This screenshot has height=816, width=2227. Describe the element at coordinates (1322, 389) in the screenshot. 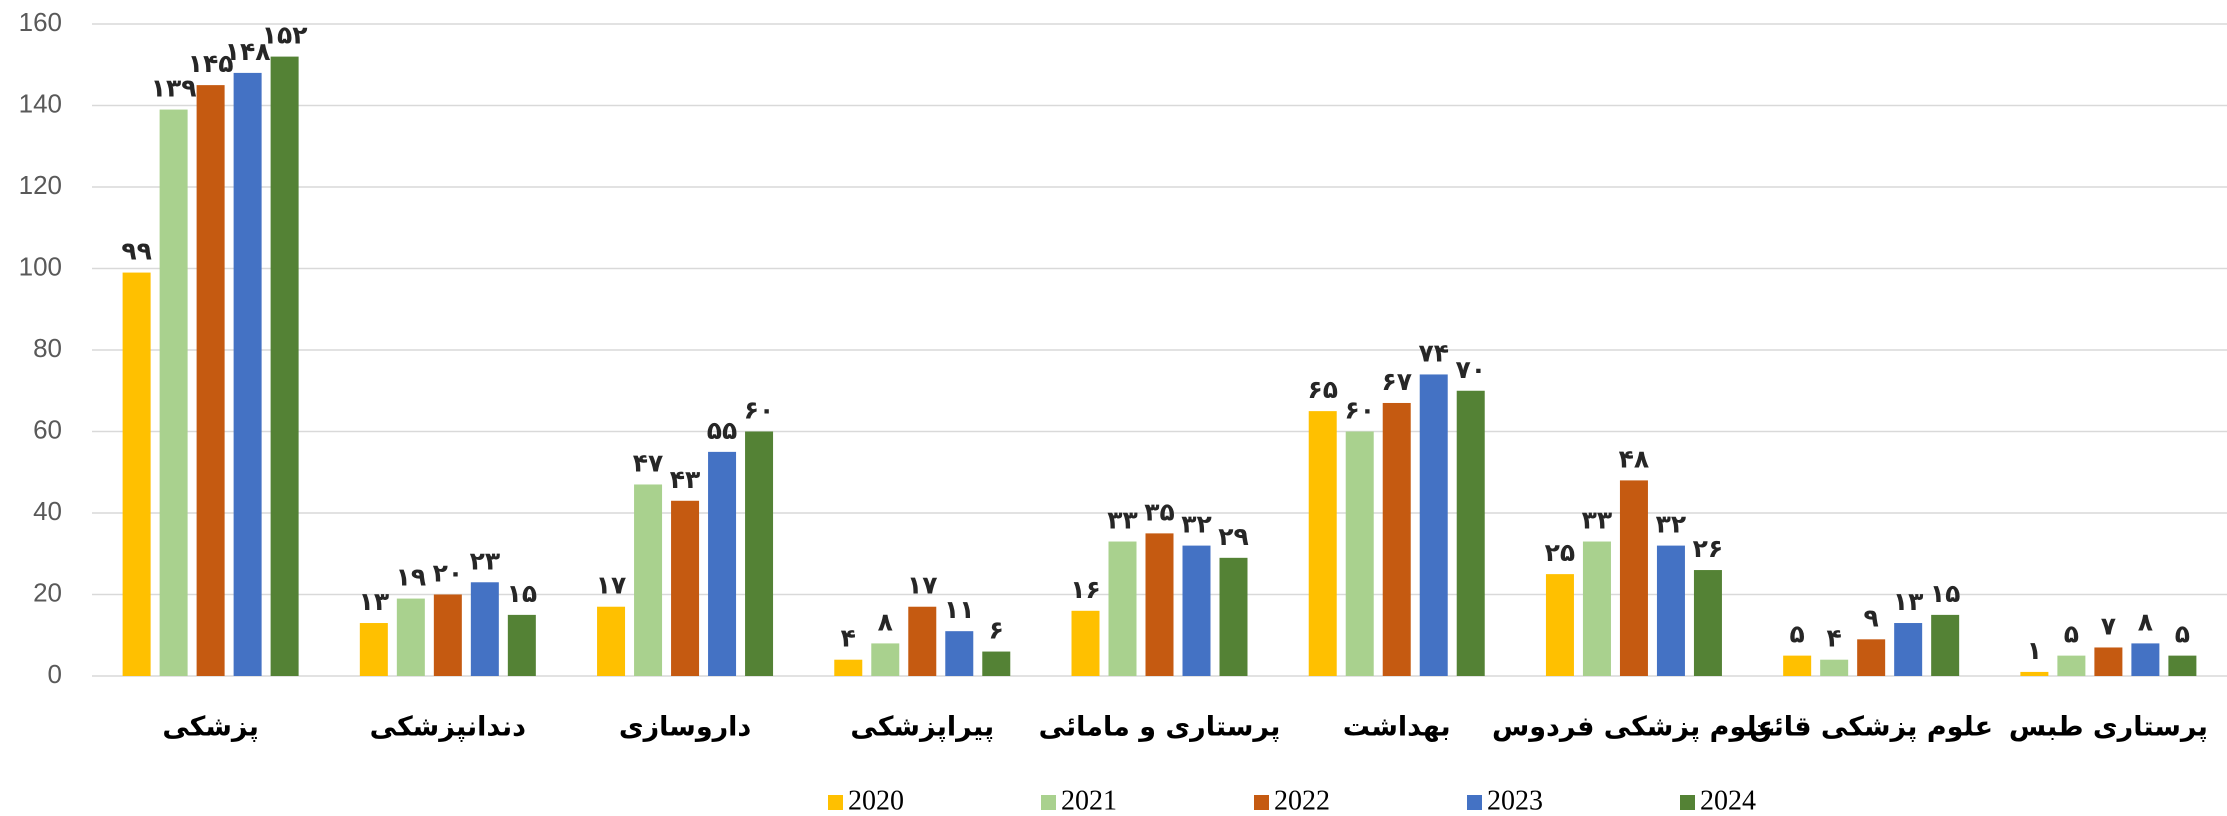

I see `data-label: ۶۵` at that location.